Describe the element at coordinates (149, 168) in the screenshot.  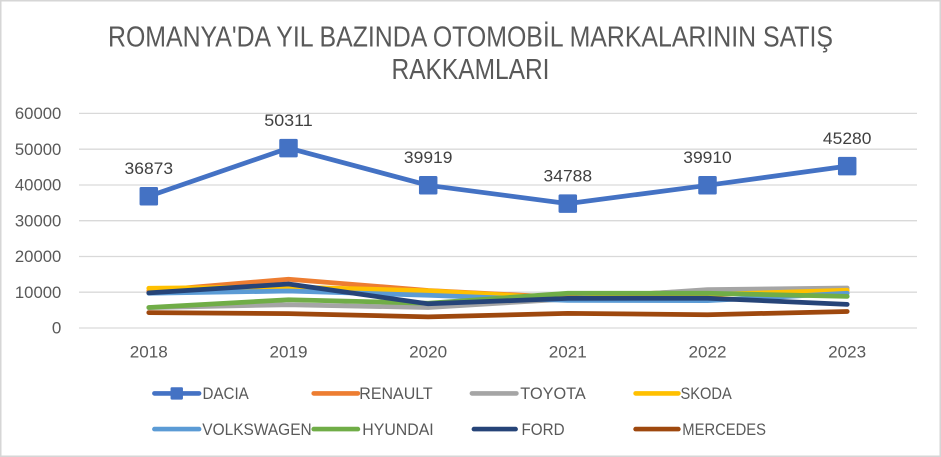
I see `svg-text: 36873` at that location.